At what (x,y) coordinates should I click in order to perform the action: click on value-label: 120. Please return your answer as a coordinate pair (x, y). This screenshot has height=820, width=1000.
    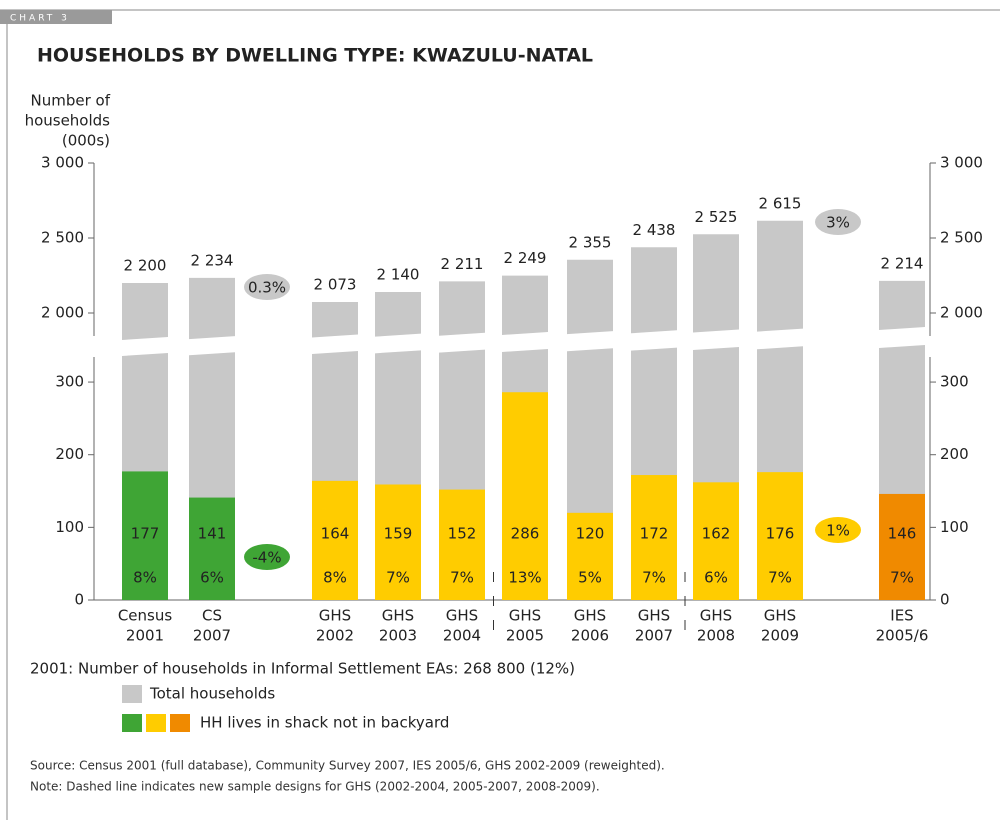
    Looking at the image, I should click on (590, 534).